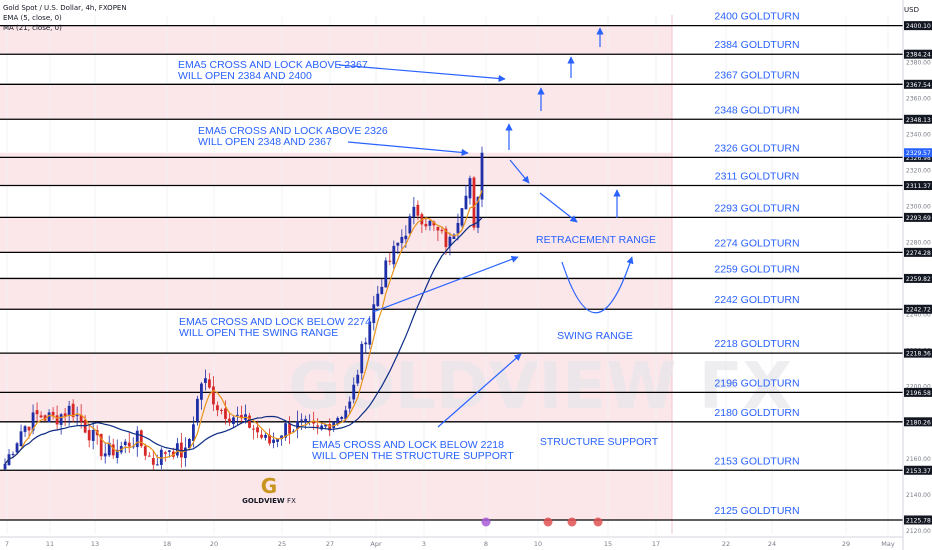 The width and height of the screenshot is (932, 550). What do you see at coordinates (330, 544) in the screenshot?
I see `x-tick-label: 27` at bounding box center [330, 544].